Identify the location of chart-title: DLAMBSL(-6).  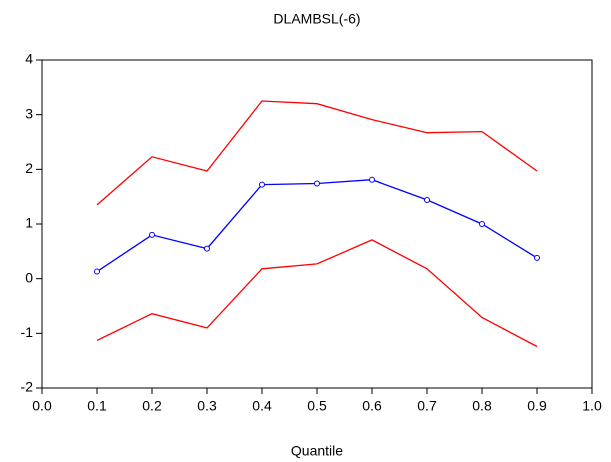
(316, 19).